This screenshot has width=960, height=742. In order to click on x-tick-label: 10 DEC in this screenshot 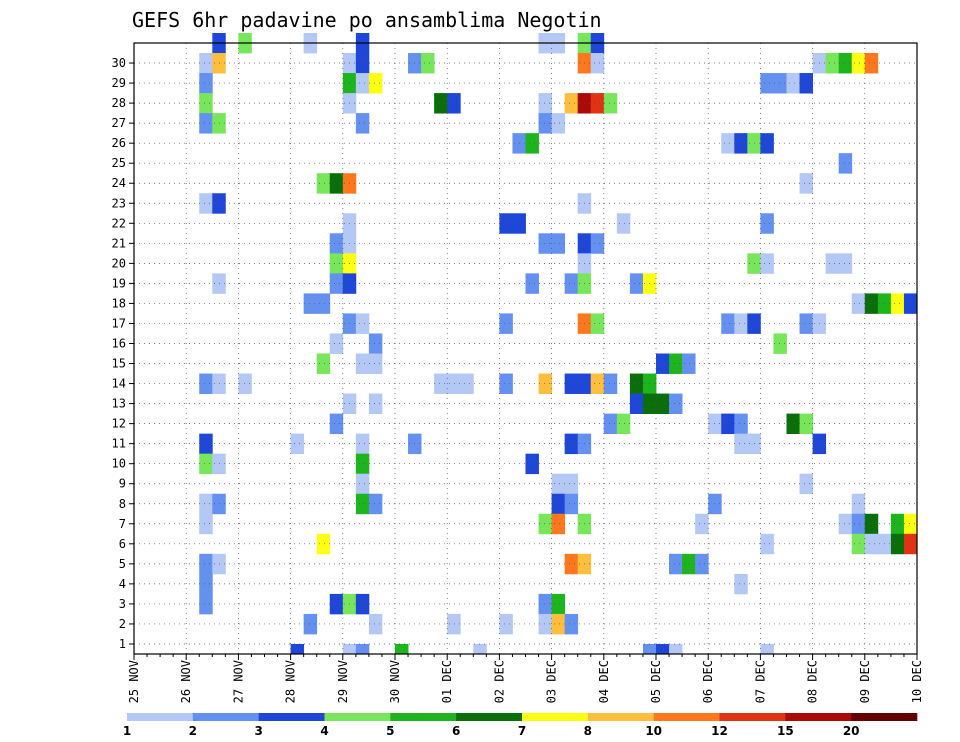, I will do `click(917, 681)`.